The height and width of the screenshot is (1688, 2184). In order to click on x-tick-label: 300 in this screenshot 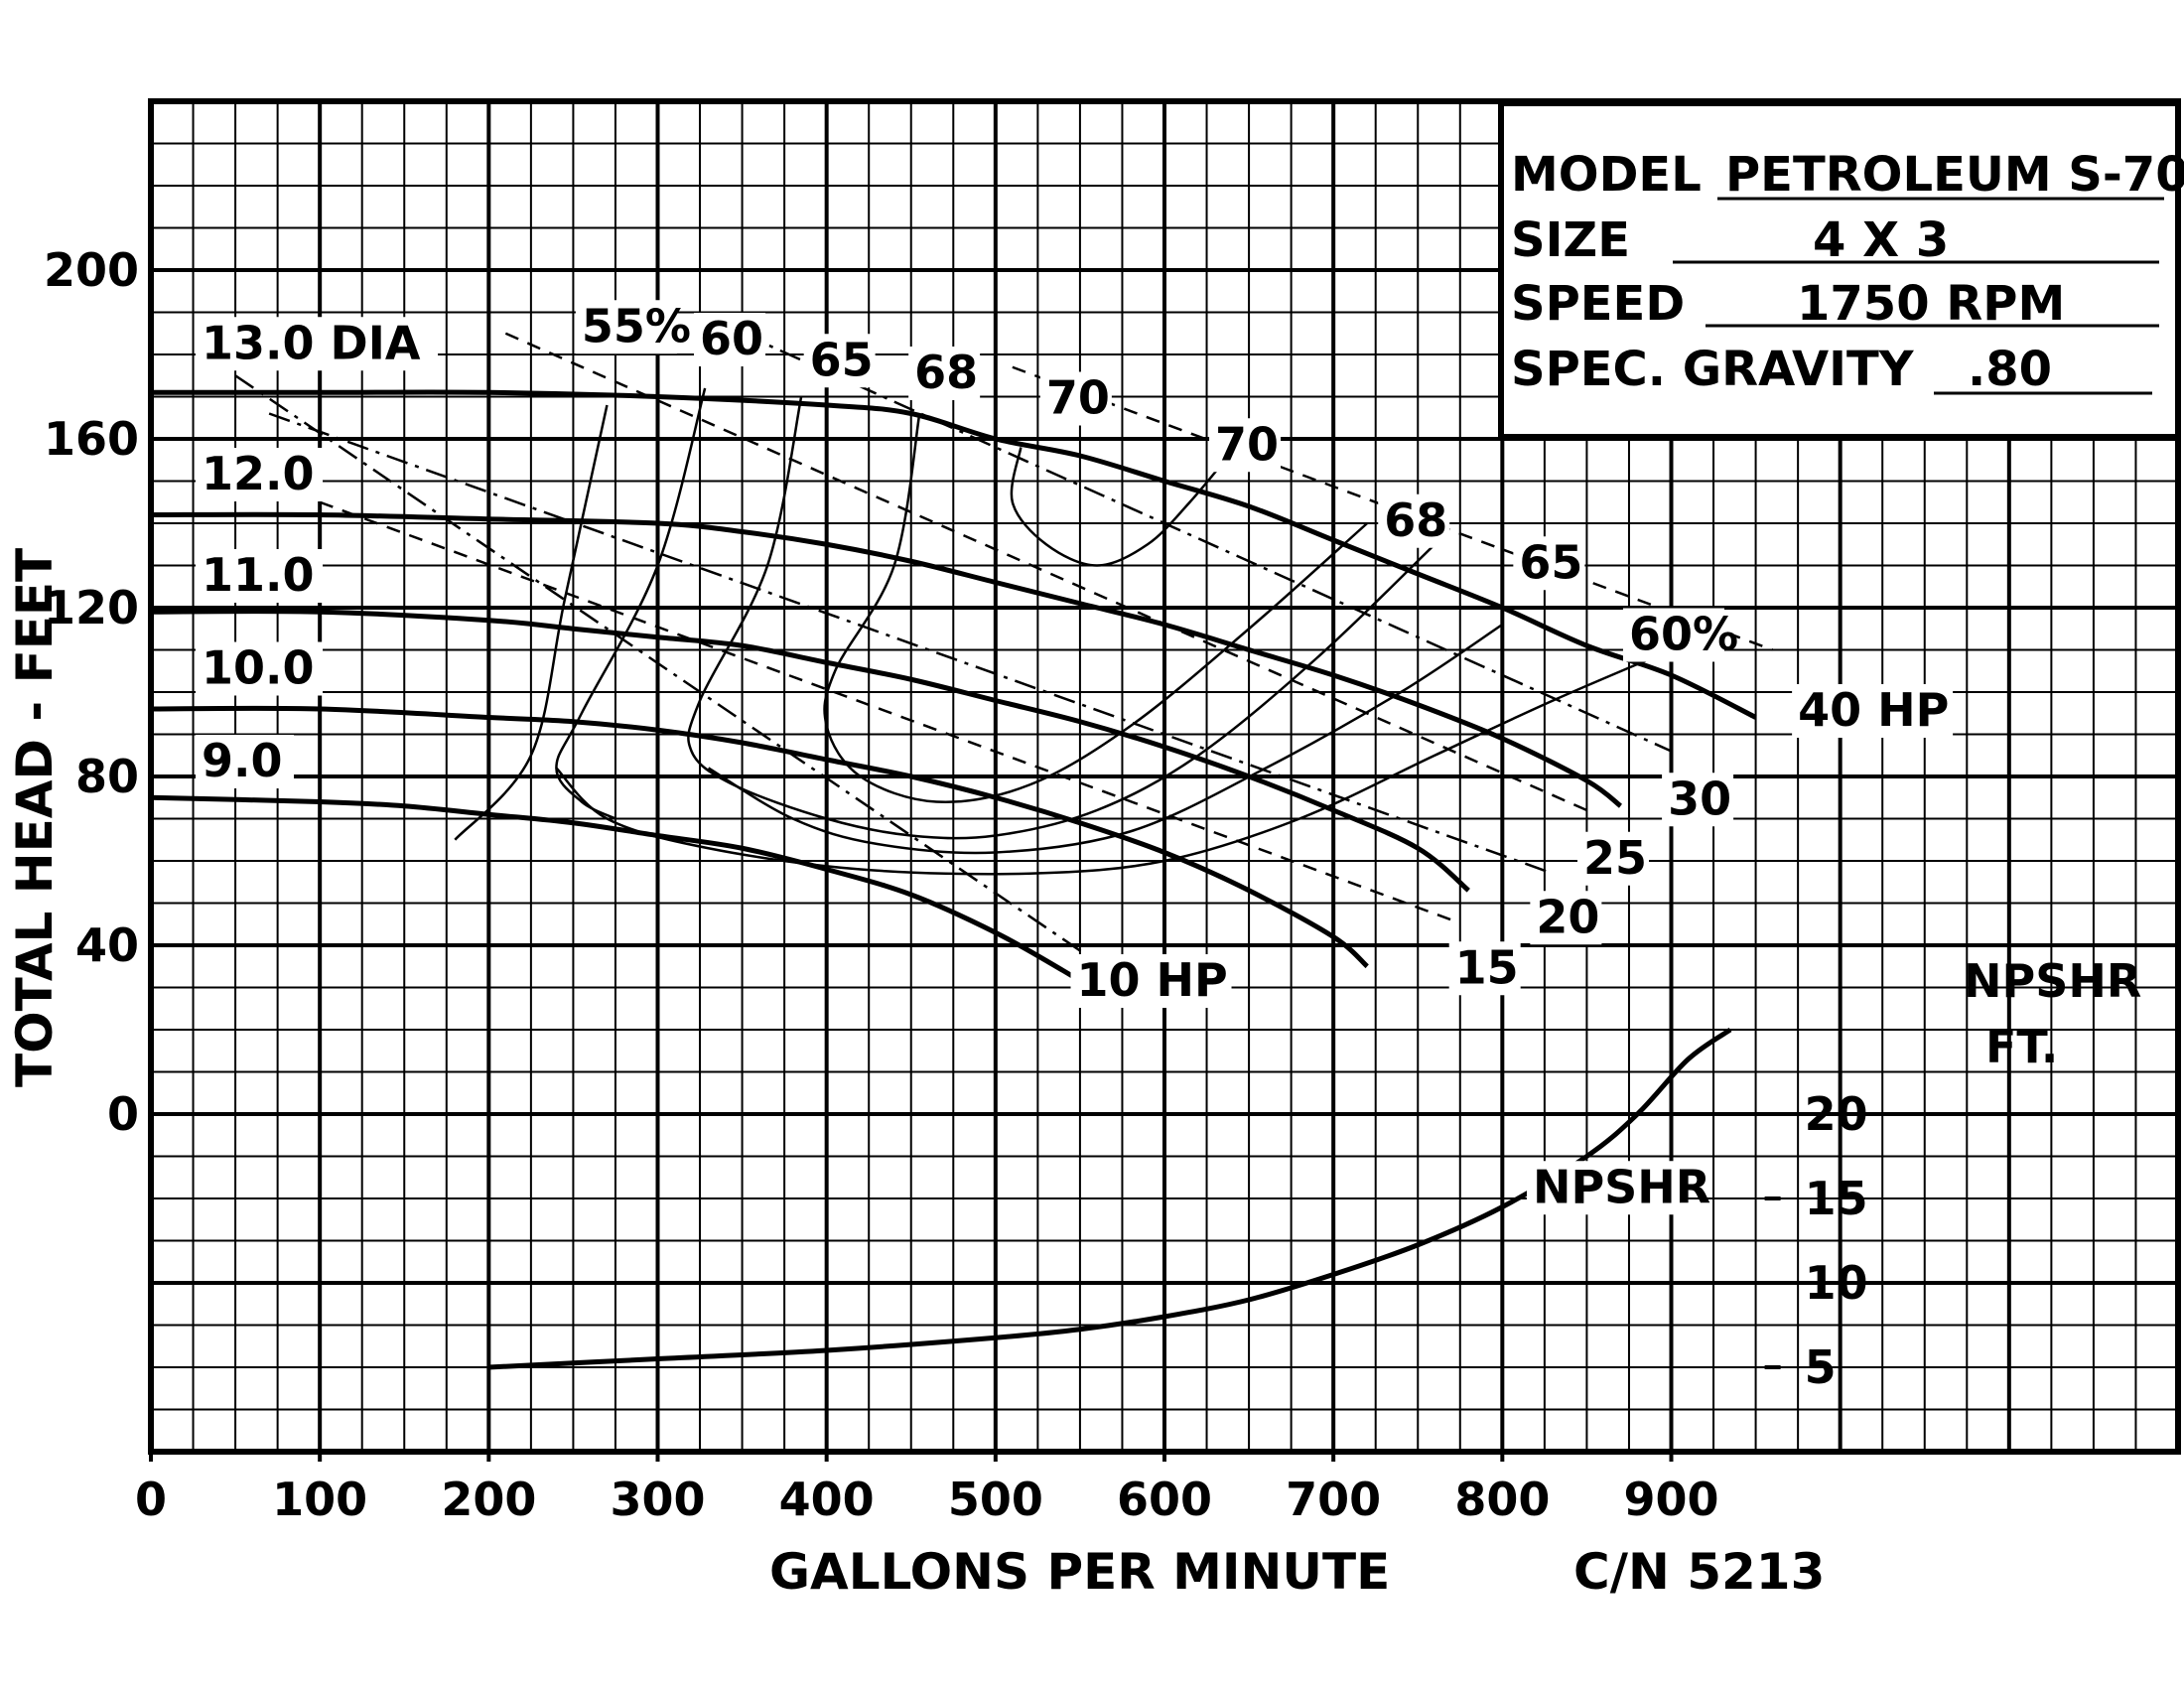, I will do `click(657, 1499)`.